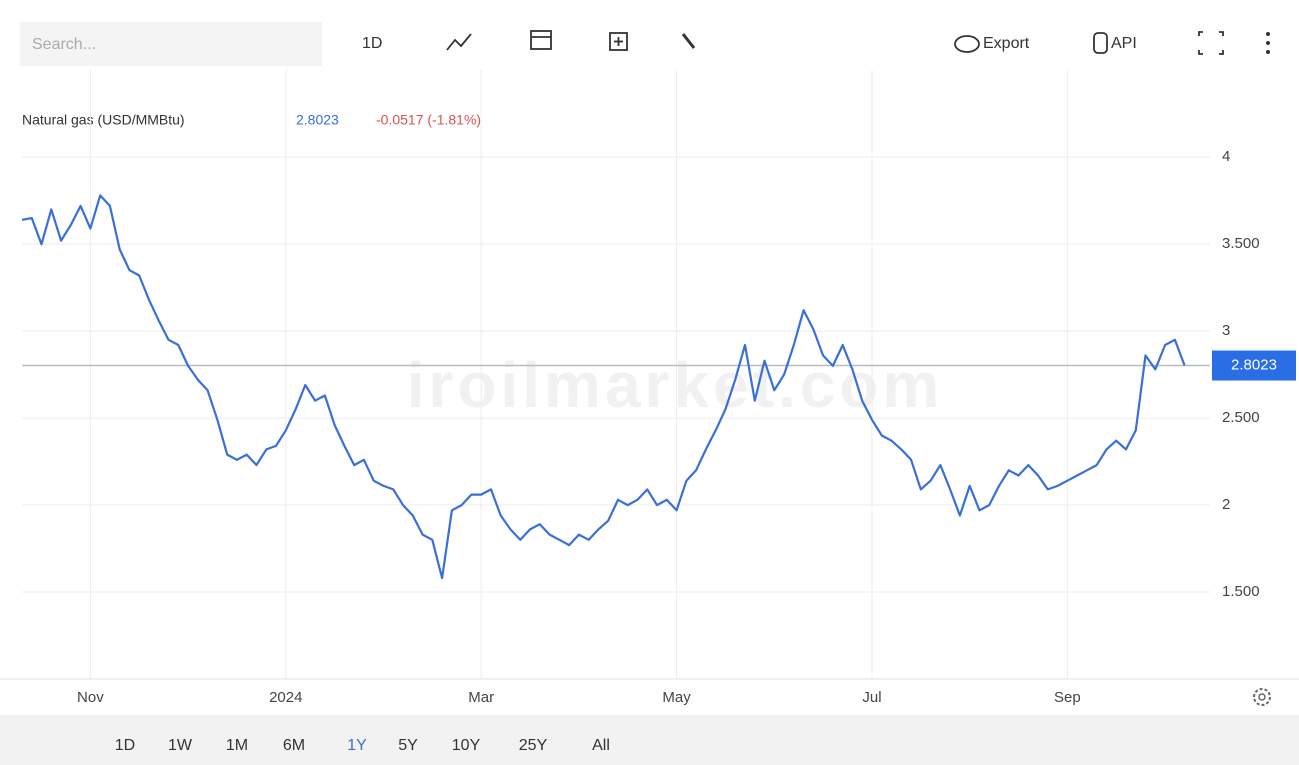  Describe the element at coordinates (125, 745) in the screenshot. I see `range-button: 1D` at that location.